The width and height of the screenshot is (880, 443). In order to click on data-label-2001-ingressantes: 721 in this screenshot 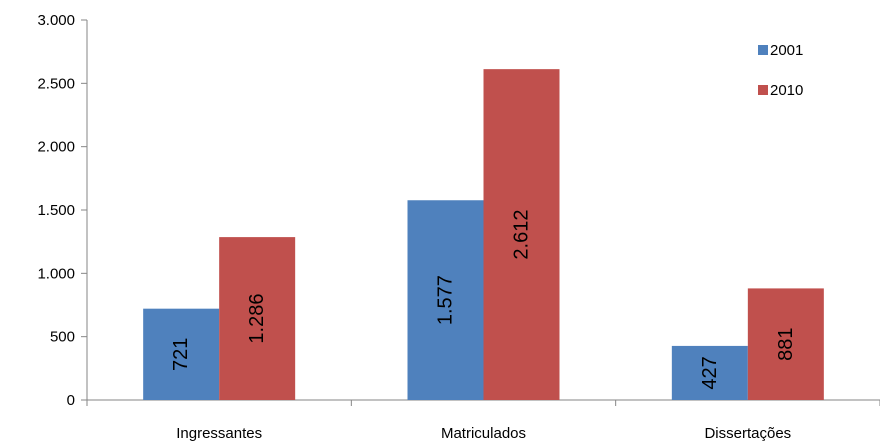, I will do `click(181, 354)`.